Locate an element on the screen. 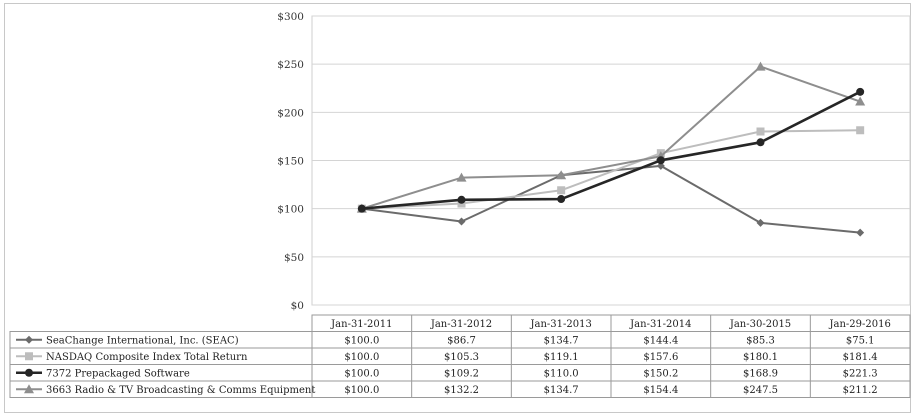 The image size is (914, 414). x-category-label: Jan-29-2016 is located at coordinates (859, 324).